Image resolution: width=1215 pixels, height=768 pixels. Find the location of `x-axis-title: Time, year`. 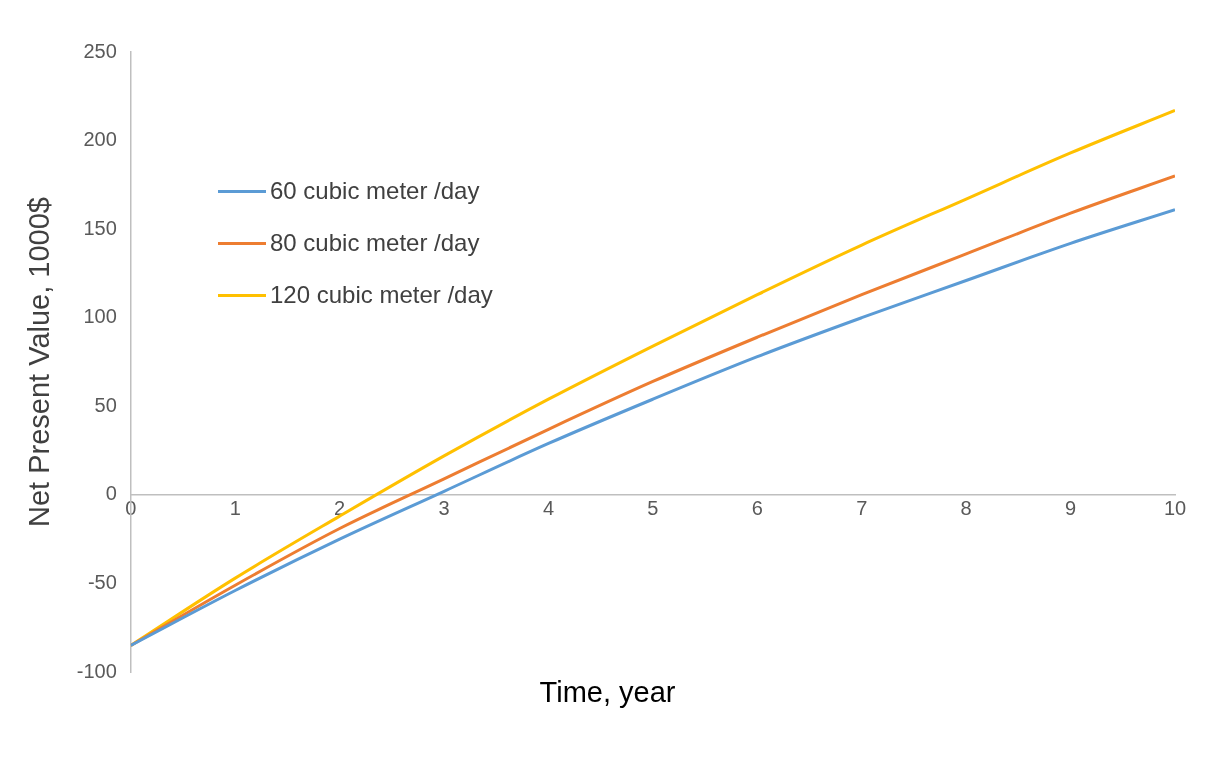

x-axis-title: Time, year is located at coordinates (607, 692).